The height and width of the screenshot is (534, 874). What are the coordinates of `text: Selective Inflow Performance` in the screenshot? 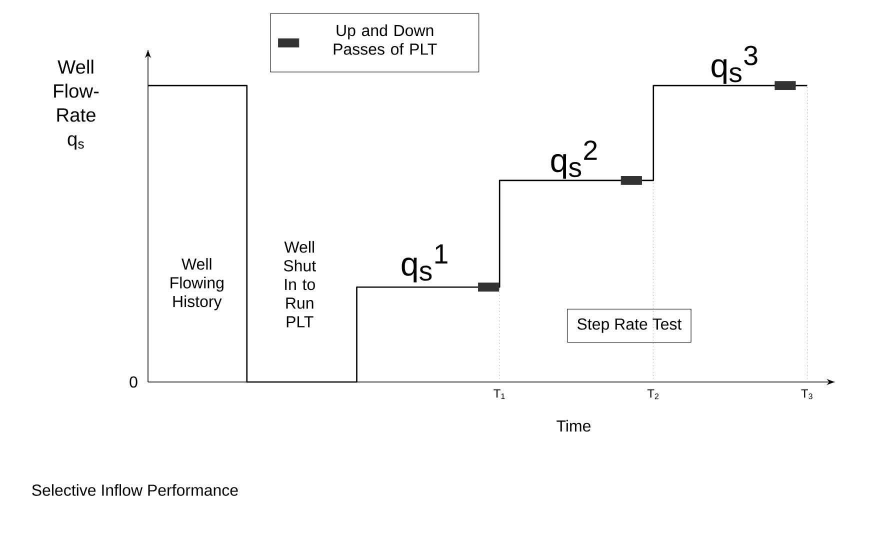 It's located at (135, 490).